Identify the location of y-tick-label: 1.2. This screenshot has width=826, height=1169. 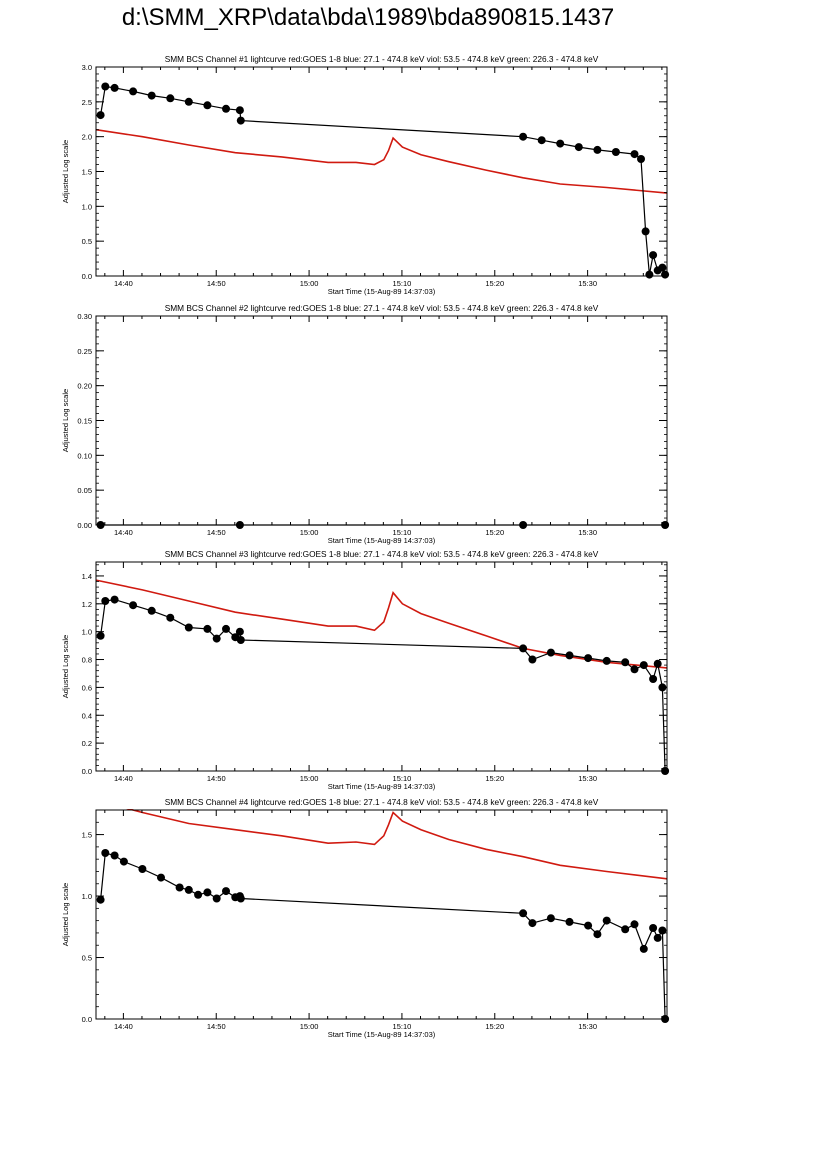
(87, 604).